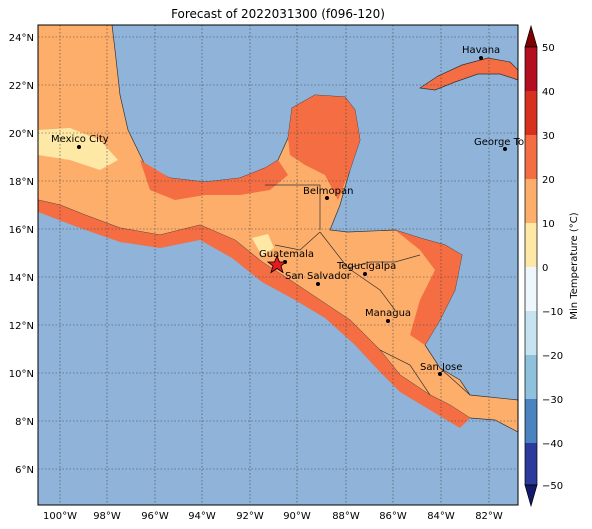  Describe the element at coordinates (107, 516) in the screenshot. I see `lon-tick: 98°W` at that location.